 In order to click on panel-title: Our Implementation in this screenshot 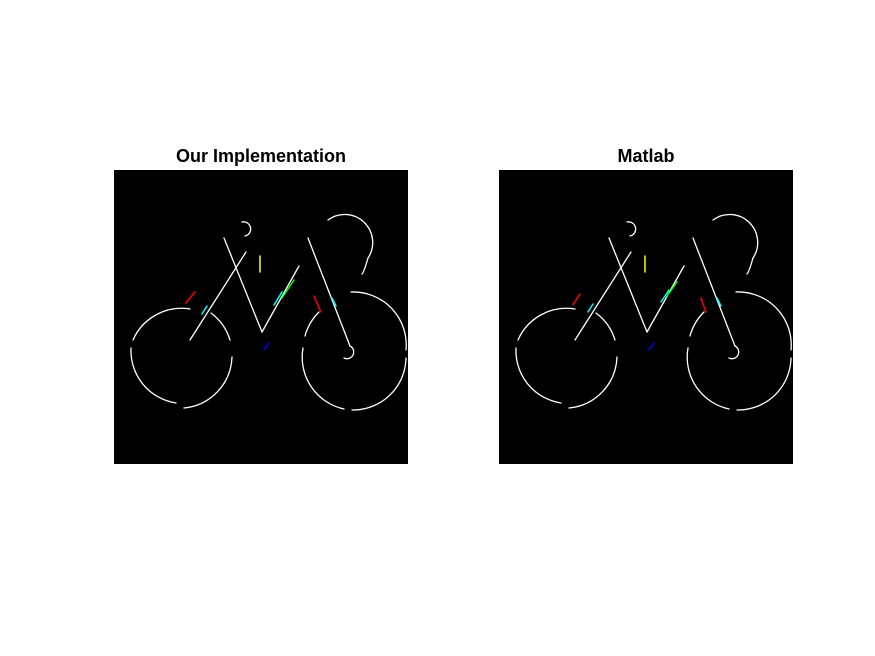, I will do `click(260, 156)`.